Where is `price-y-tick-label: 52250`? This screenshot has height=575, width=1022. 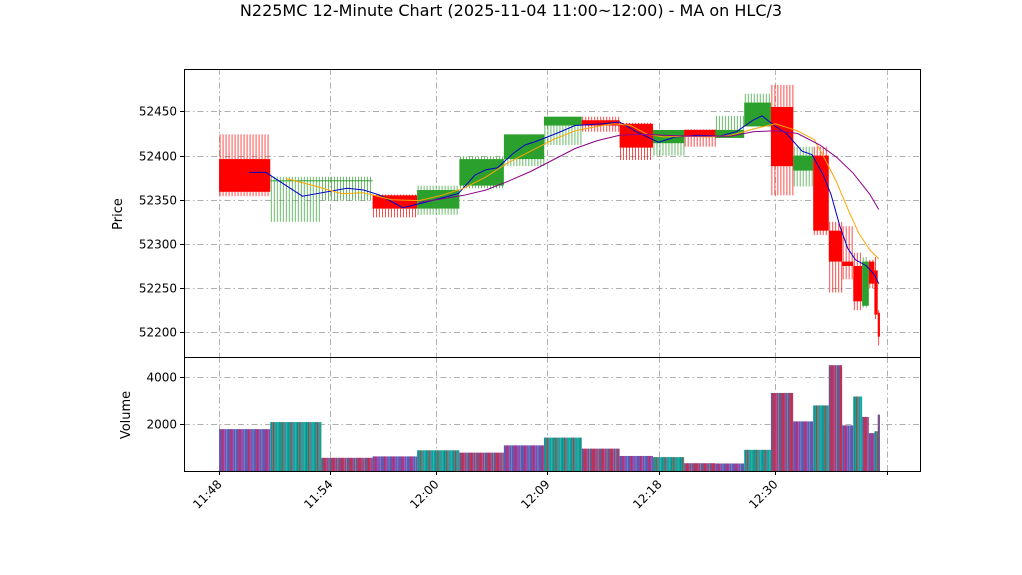 price-y-tick-label: 52250 is located at coordinates (158, 289).